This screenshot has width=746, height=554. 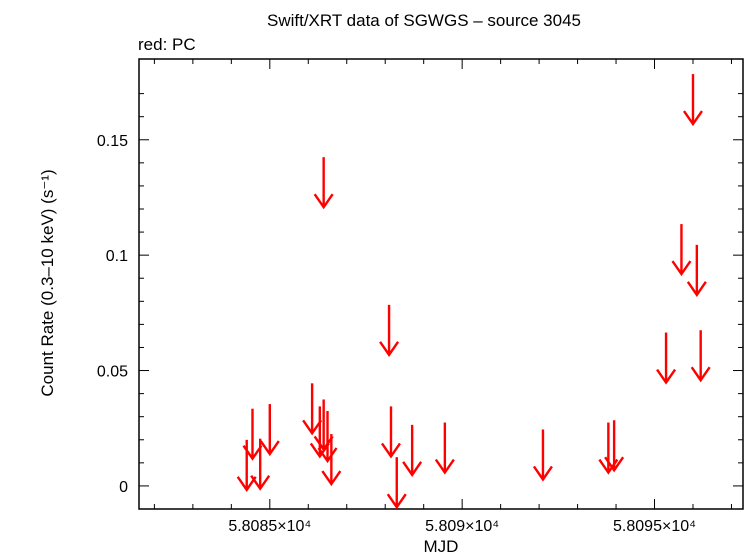 What do you see at coordinates (123, 487) in the screenshot?
I see `y-tick-label: 0` at bounding box center [123, 487].